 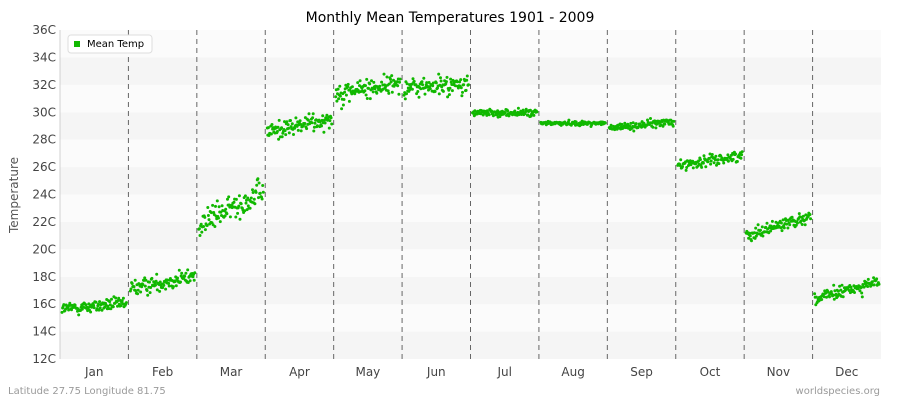 What do you see at coordinates (44, 222) in the screenshot?
I see `y-tick-label: 22C` at bounding box center [44, 222].